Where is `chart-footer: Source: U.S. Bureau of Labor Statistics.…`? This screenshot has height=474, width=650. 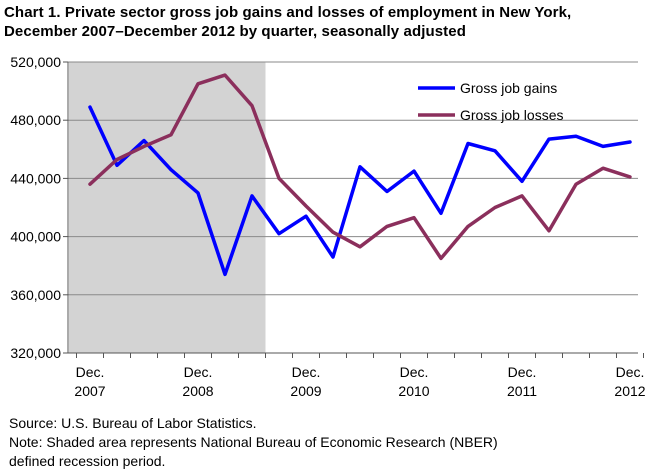
chart-footer: Source: U.S. Bureau of Labor Statistics.… is located at coordinates (253, 442).